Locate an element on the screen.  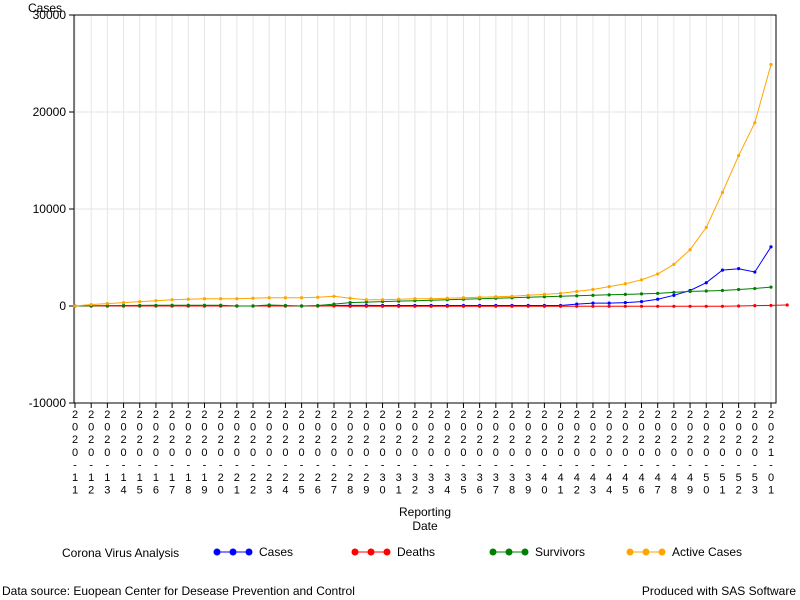
legend-label: Survivors is located at coordinates (560, 552).